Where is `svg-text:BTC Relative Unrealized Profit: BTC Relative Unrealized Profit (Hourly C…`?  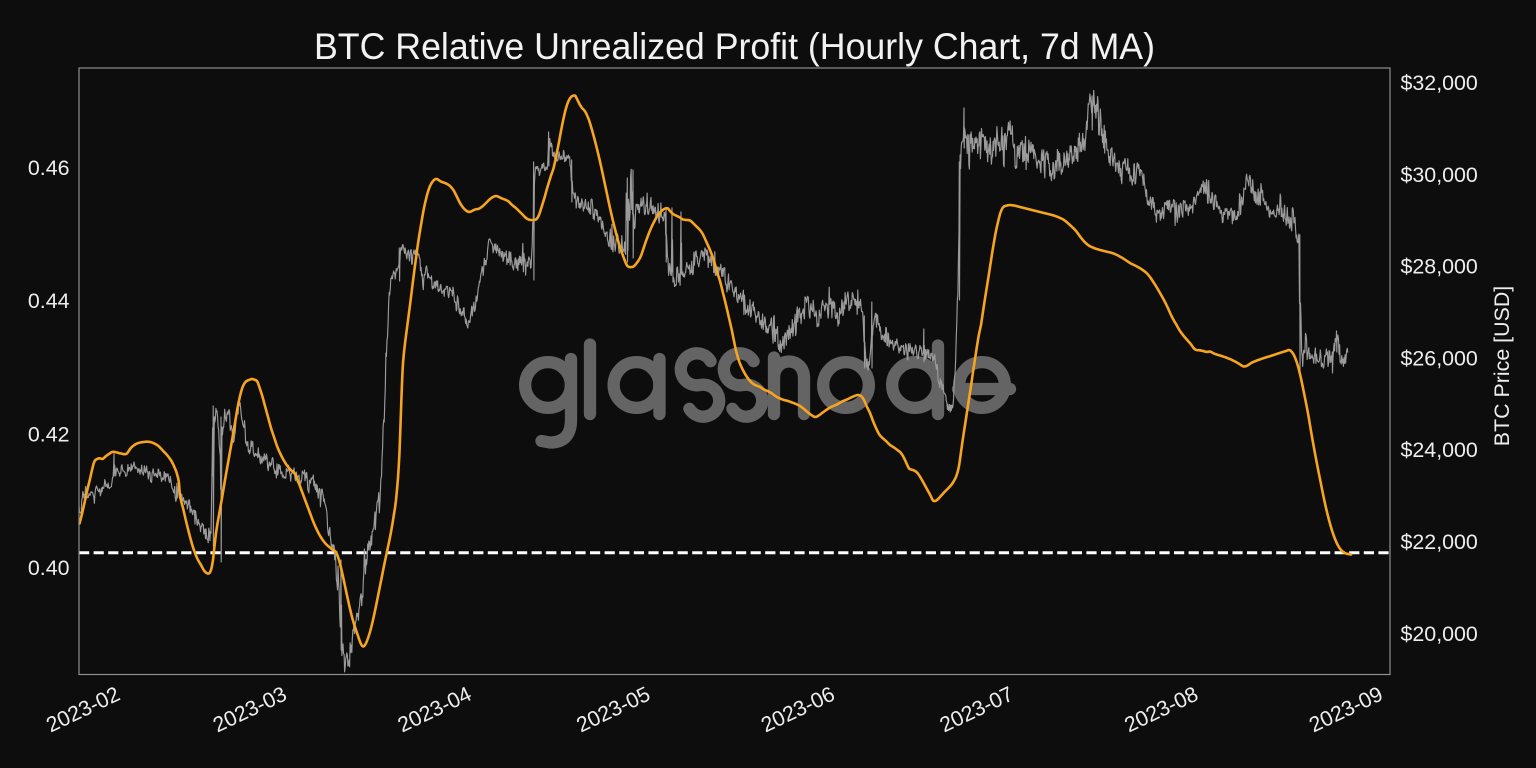
svg-text:BTC Relative Unrealized Profit: BTC Relative Unrealized Profit (Hourly C… is located at coordinates (734, 46).